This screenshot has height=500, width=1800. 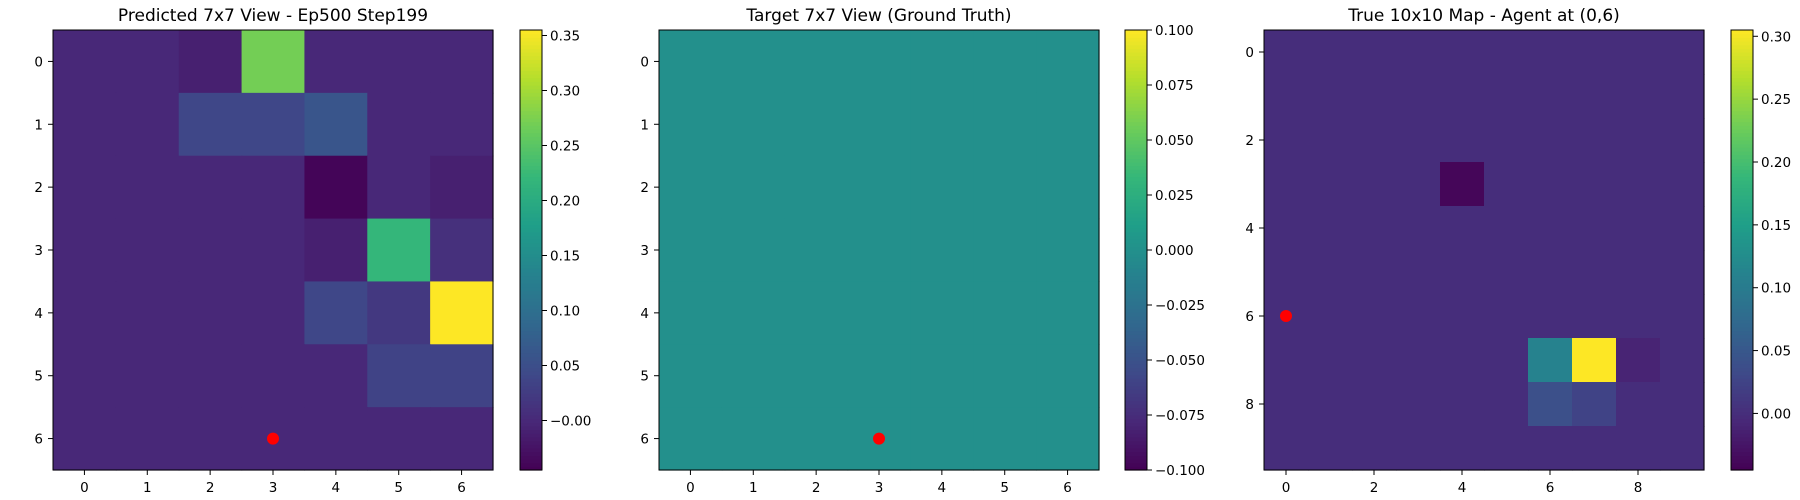 What do you see at coordinates (565, 147) in the screenshot?
I see `colorbar-tick-label: 0.25` at bounding box center [565, 147].